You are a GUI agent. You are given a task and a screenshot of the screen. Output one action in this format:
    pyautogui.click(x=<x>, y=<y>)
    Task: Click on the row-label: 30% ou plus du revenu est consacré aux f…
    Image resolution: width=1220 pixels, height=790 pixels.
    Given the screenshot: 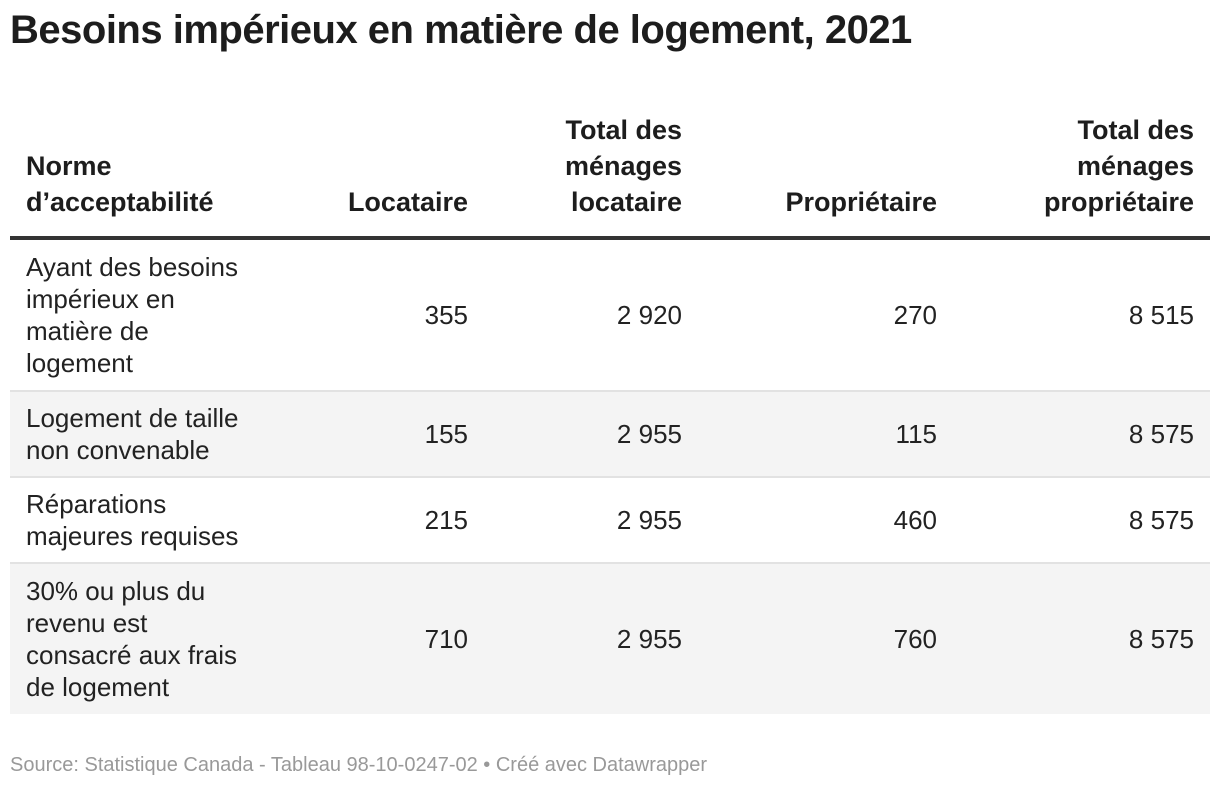 What is the action you would take?
    pyautogui.click(x=138, y=638)
    